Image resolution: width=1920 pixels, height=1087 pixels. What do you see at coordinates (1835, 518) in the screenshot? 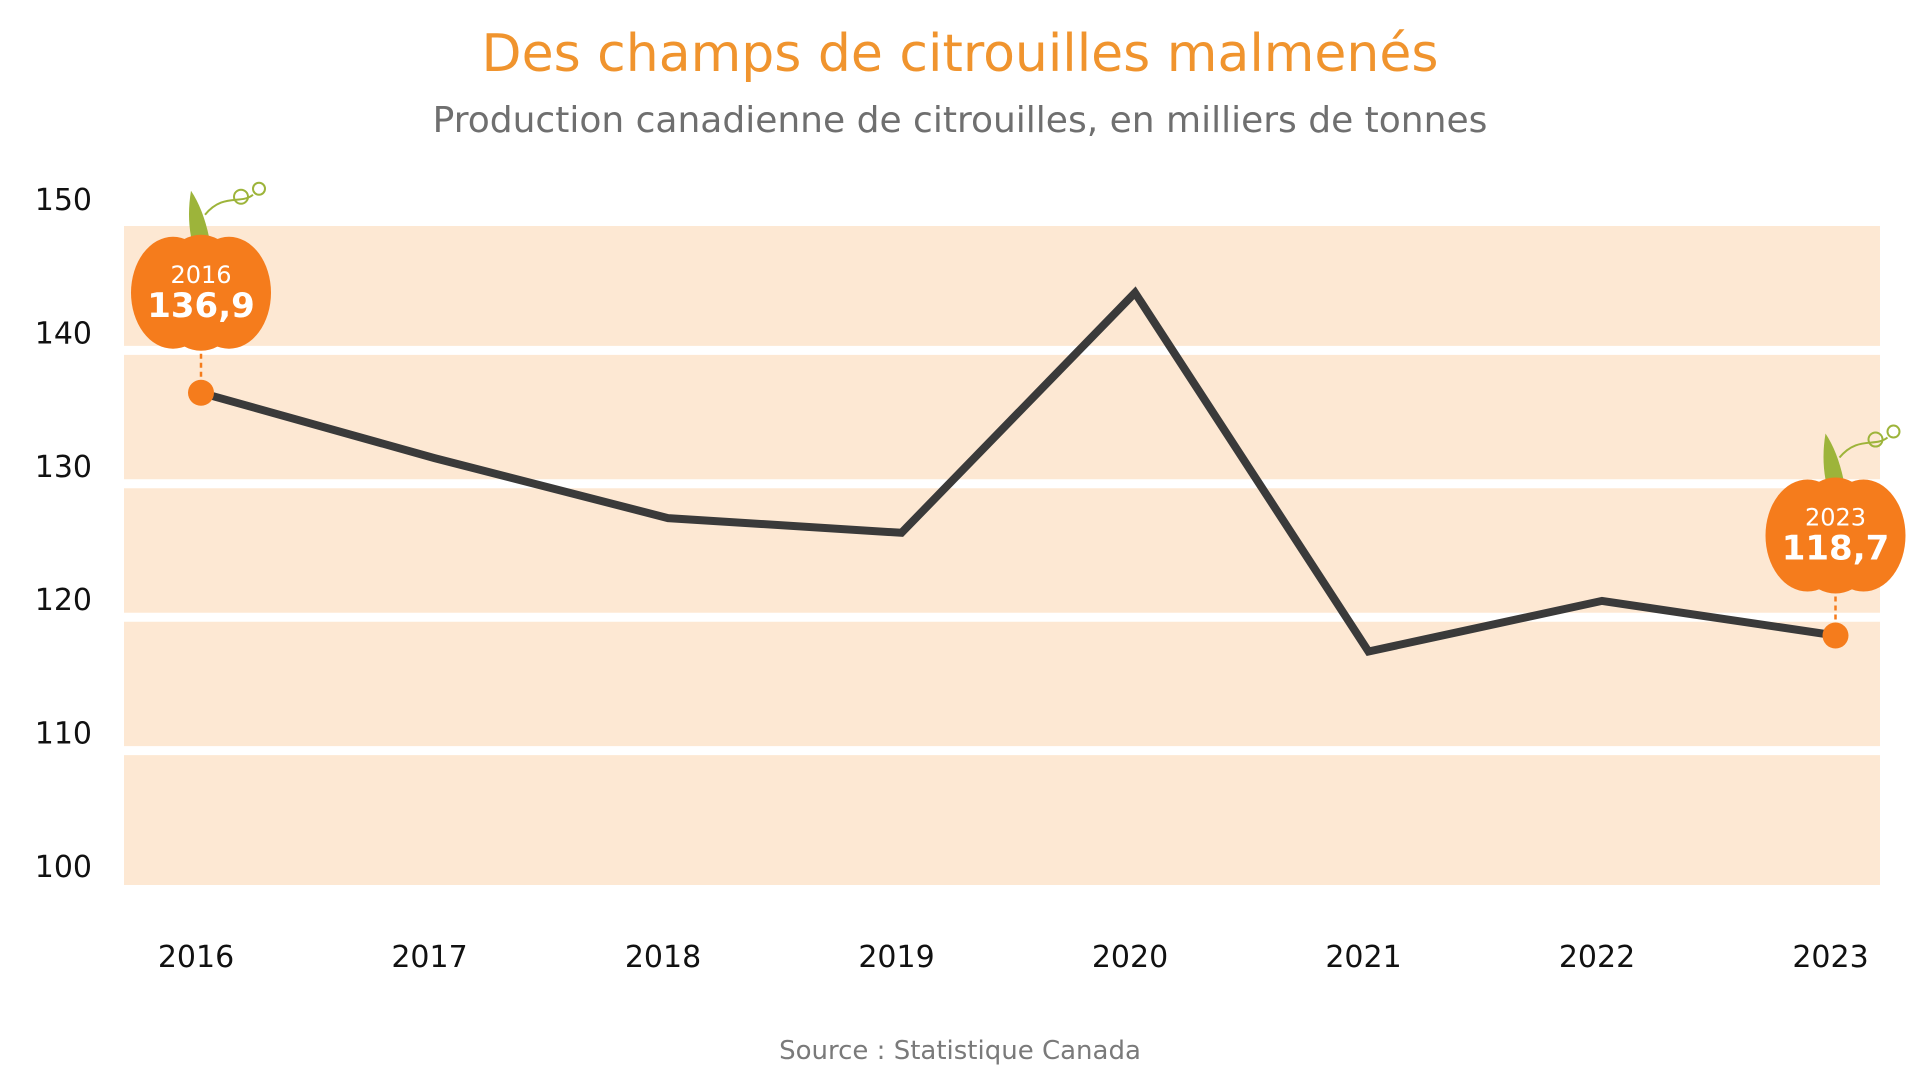
I see `callout-year: 2023` at bounding box center [1835, 518].